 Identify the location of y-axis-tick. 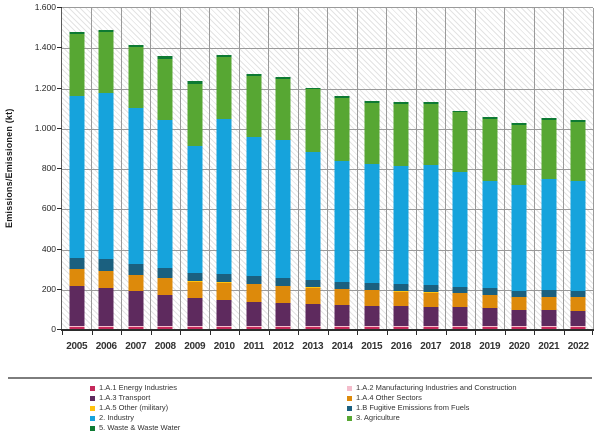
(59, 168).